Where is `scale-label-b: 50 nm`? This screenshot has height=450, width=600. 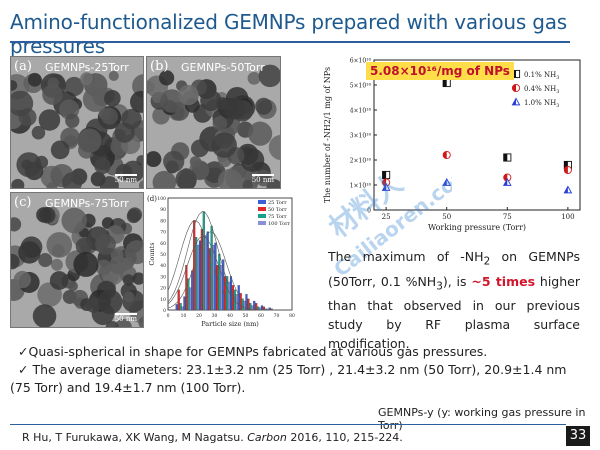 scale-label-b: 50 nm is located at coordinates (262, 180).